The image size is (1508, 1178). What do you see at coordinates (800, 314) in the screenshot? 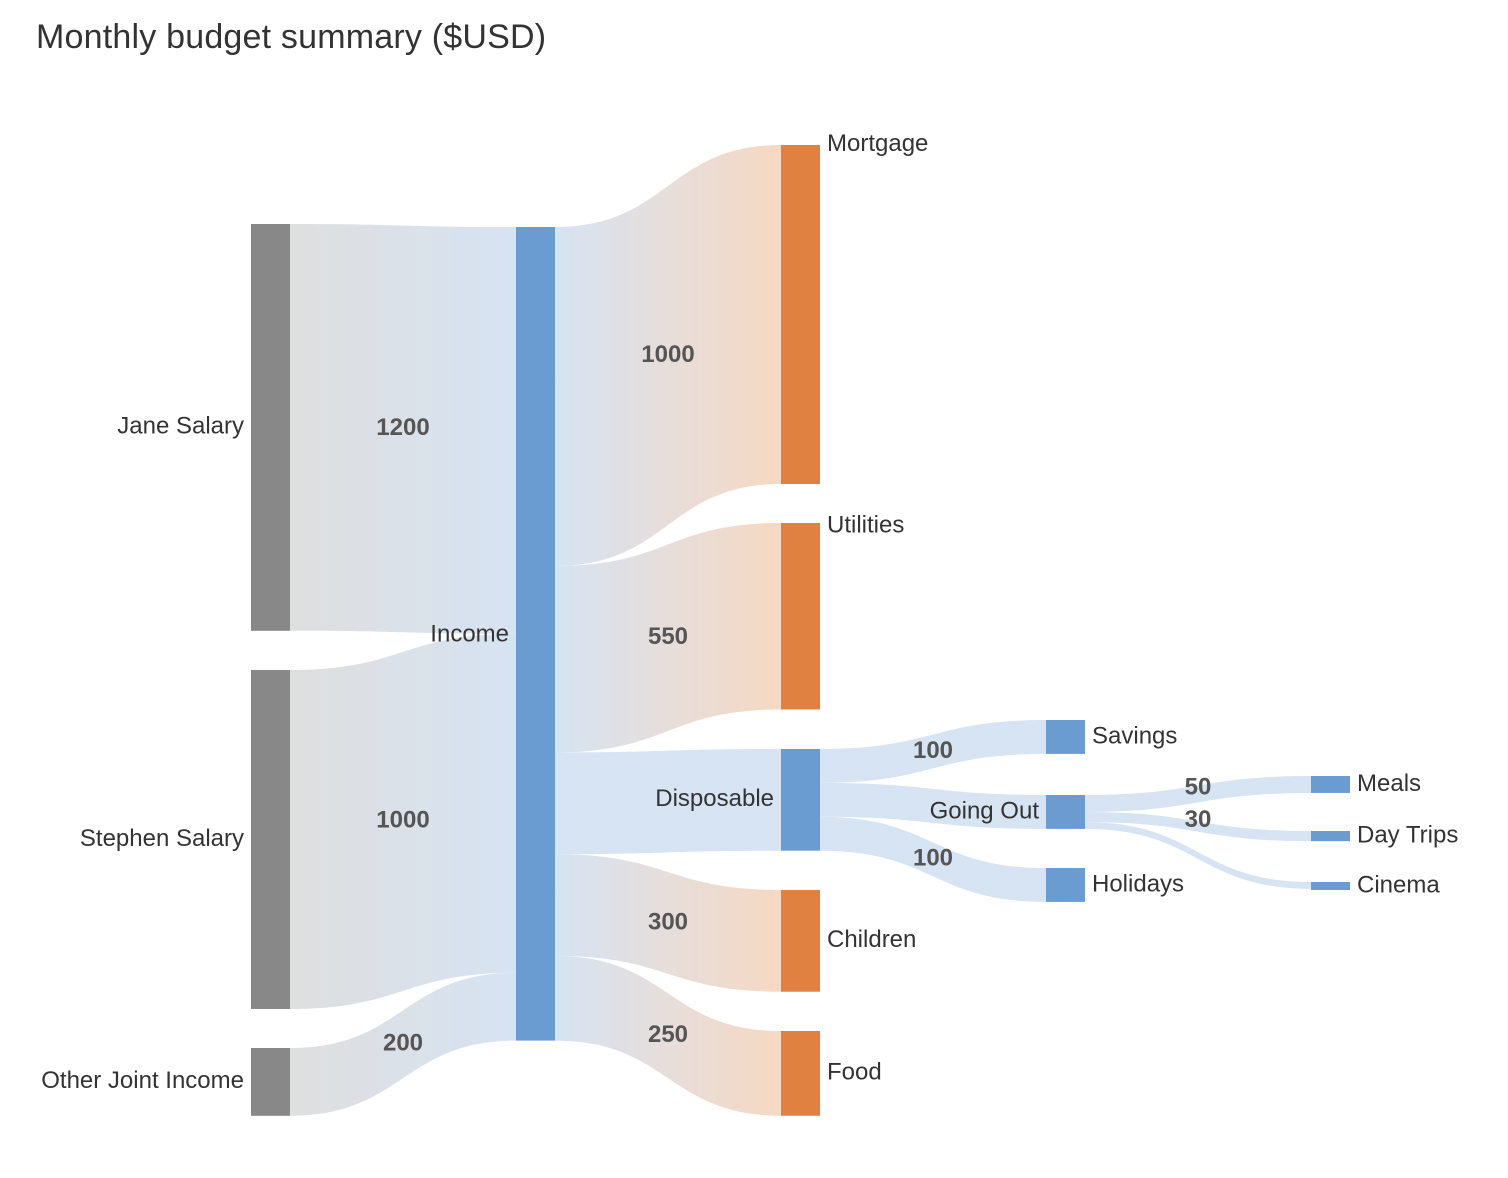
I see `node-mortgage` at bounding box center [800, 314].